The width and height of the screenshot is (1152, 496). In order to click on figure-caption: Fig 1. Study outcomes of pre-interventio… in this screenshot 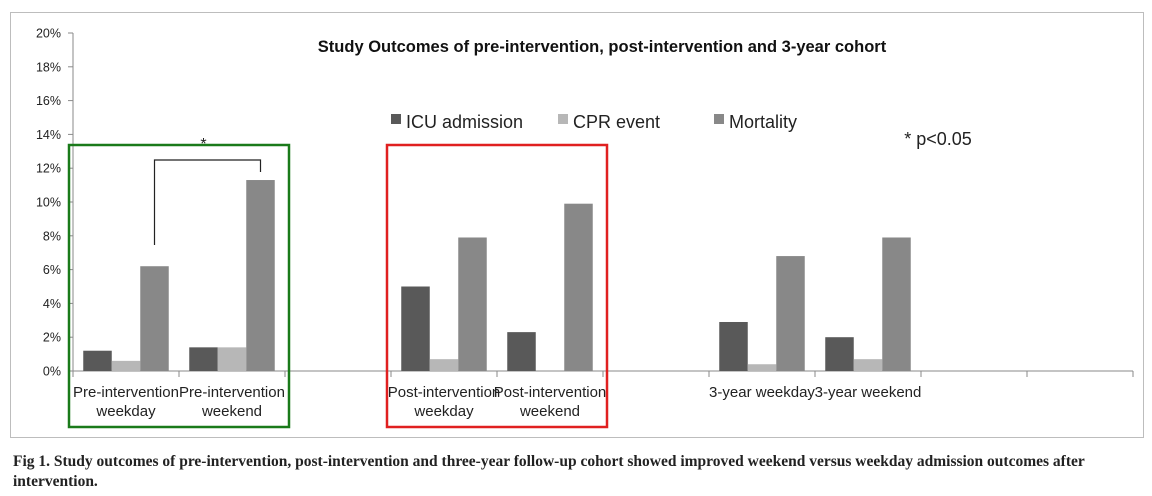, I will do `click(549, 471)`.